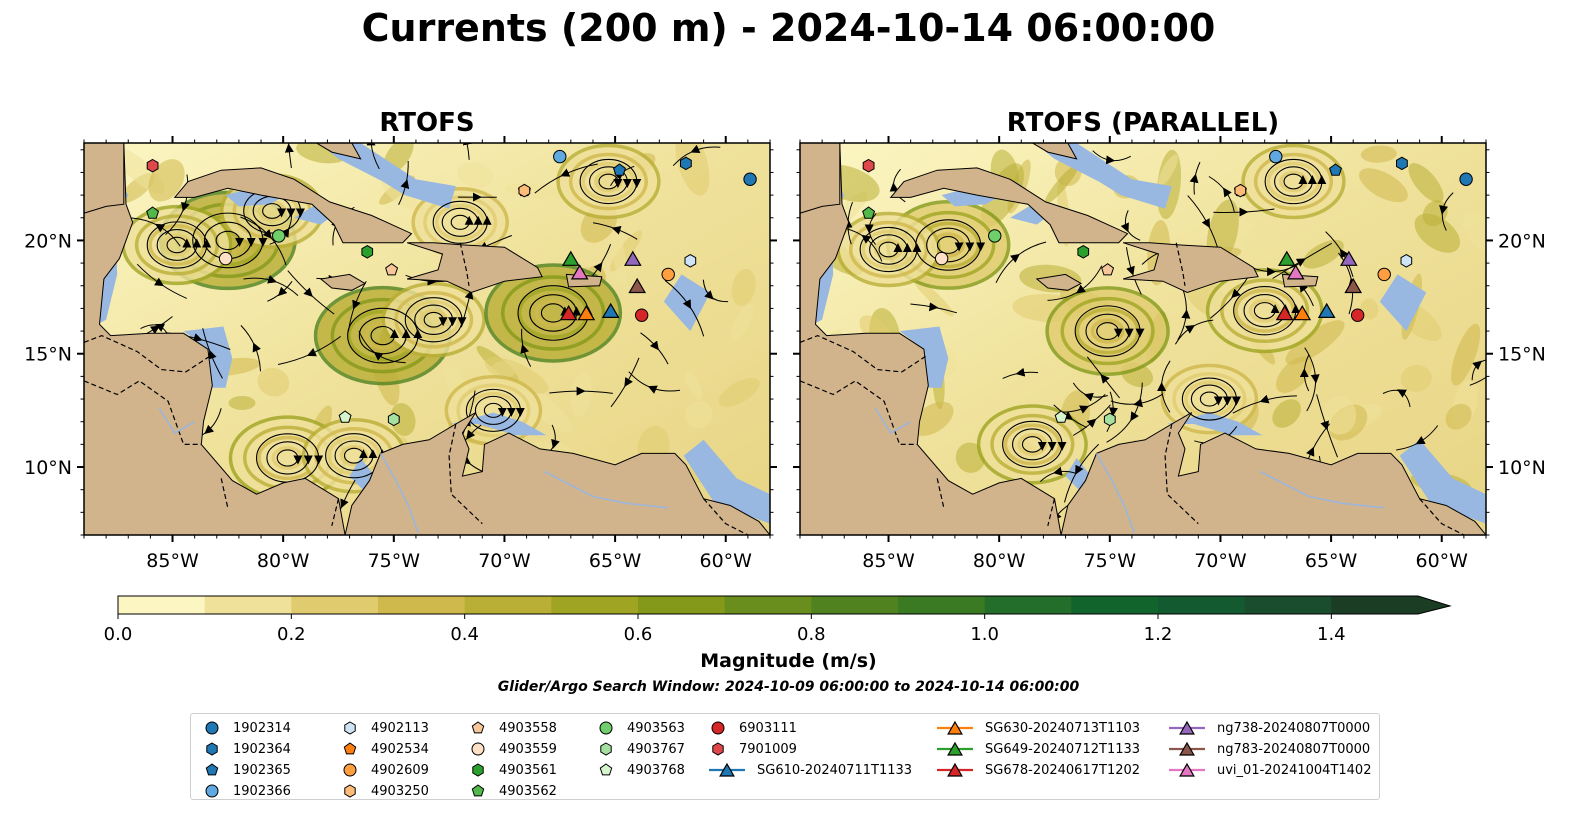 This screenshot has width=1577, height=827. What do you see at coordinates (246, 770) in the screenshot?
I see `legend-item-1902365: 1902365` at bounding box center [246, 770].